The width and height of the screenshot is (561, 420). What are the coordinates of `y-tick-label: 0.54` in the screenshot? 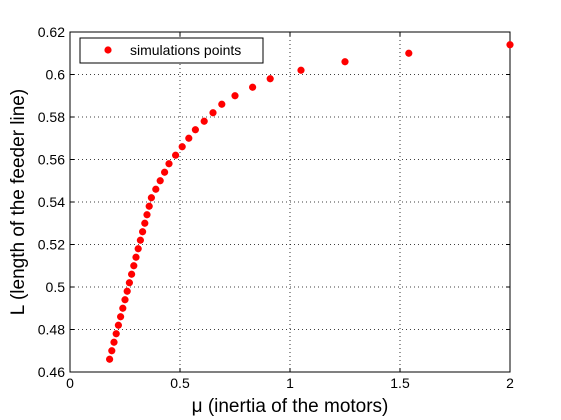 It's located at (51, 202).